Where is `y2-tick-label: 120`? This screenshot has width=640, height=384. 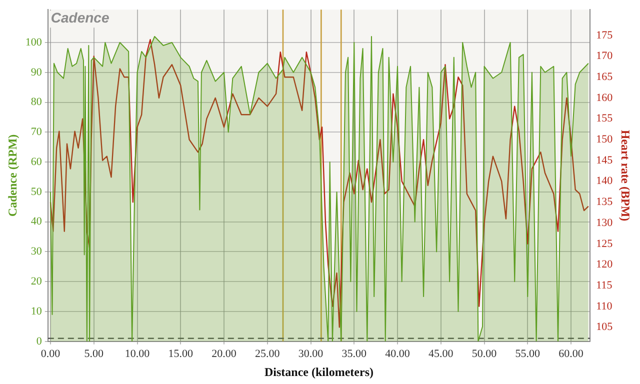 y2-tick-label: 120 is located at coordinates (605, 264).